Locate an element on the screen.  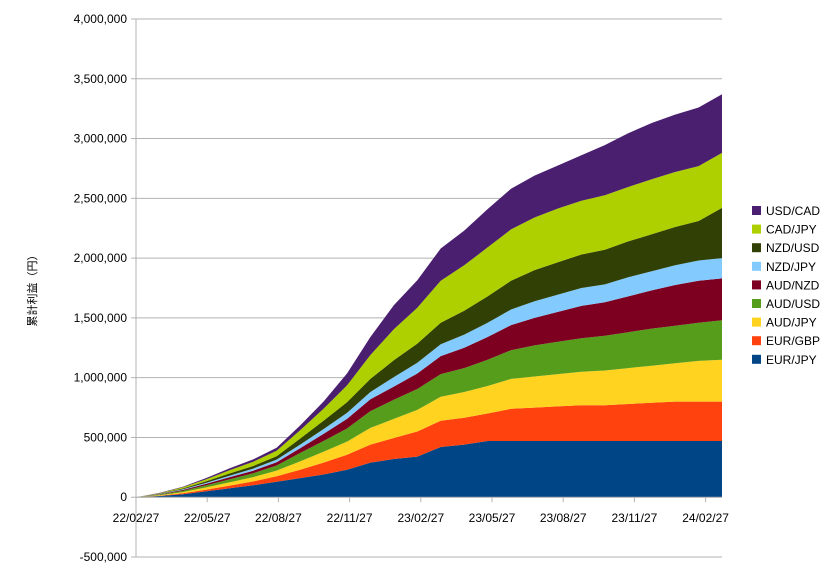
legend-item-nzd-usd: NZD/USD is located at coordinates (786, 248).